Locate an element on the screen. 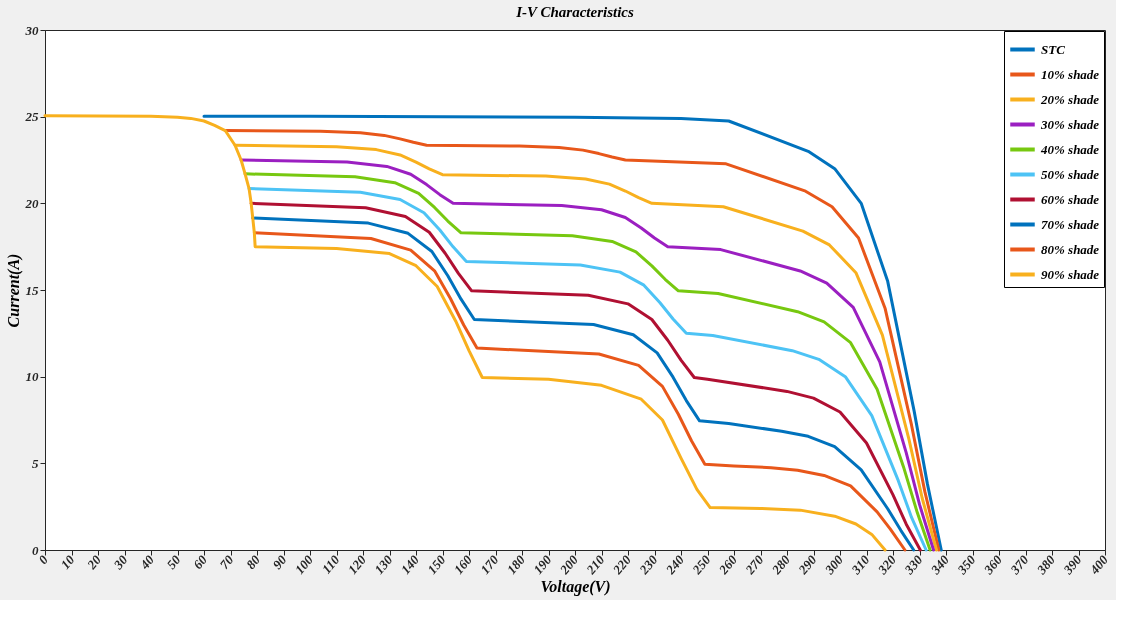 Image resolution: width=1139 pixels, height=619 pixels. x-tick-label: 210 is located at coordinates (595, 564).